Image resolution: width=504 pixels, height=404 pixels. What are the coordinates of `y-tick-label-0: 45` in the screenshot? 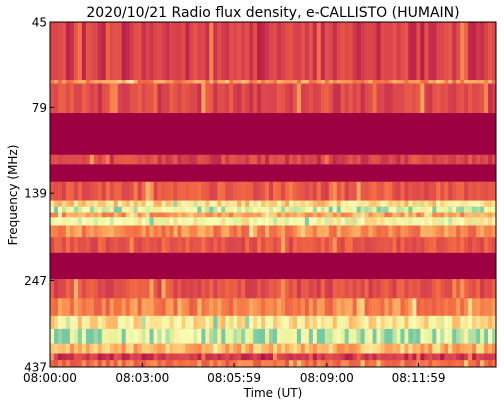 It's located at (39, 23).